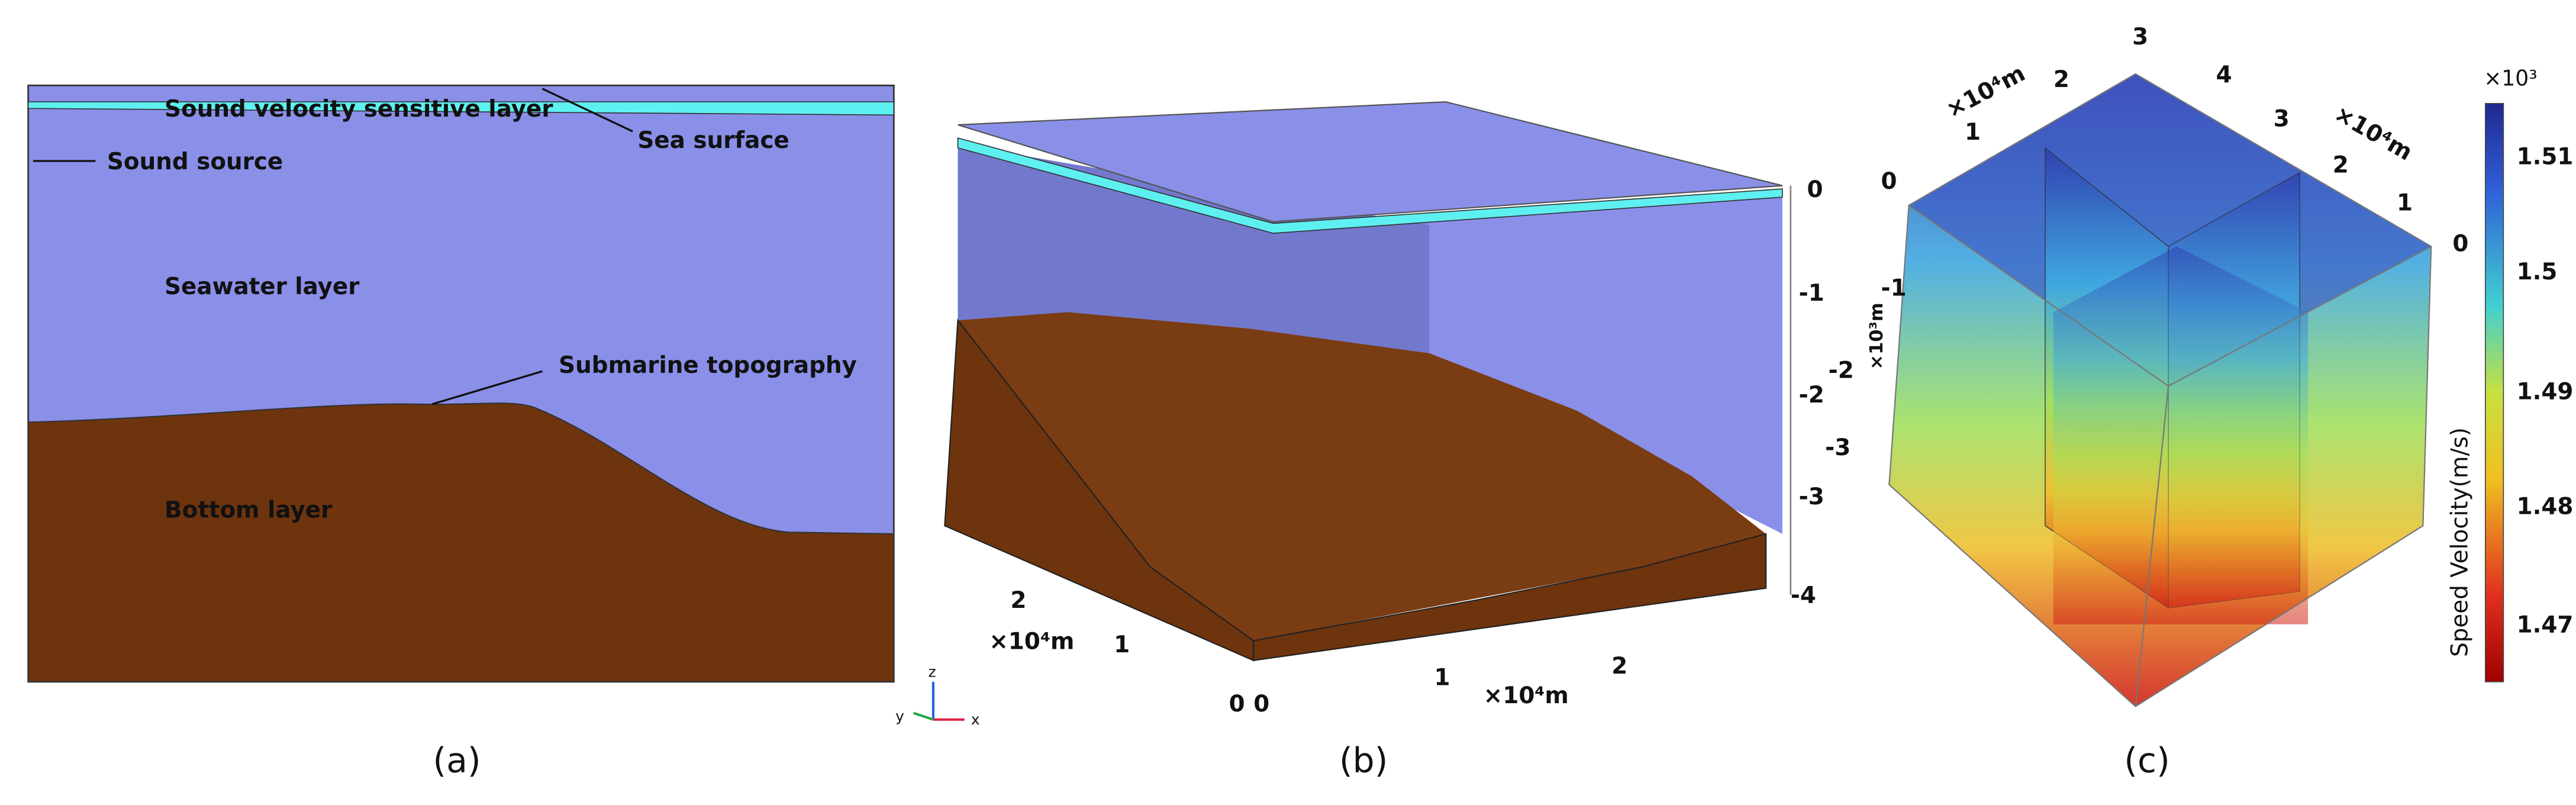  Describe the element at coordinates (1363, 760) in the screenshot. I see `caption: (b)` at that location.